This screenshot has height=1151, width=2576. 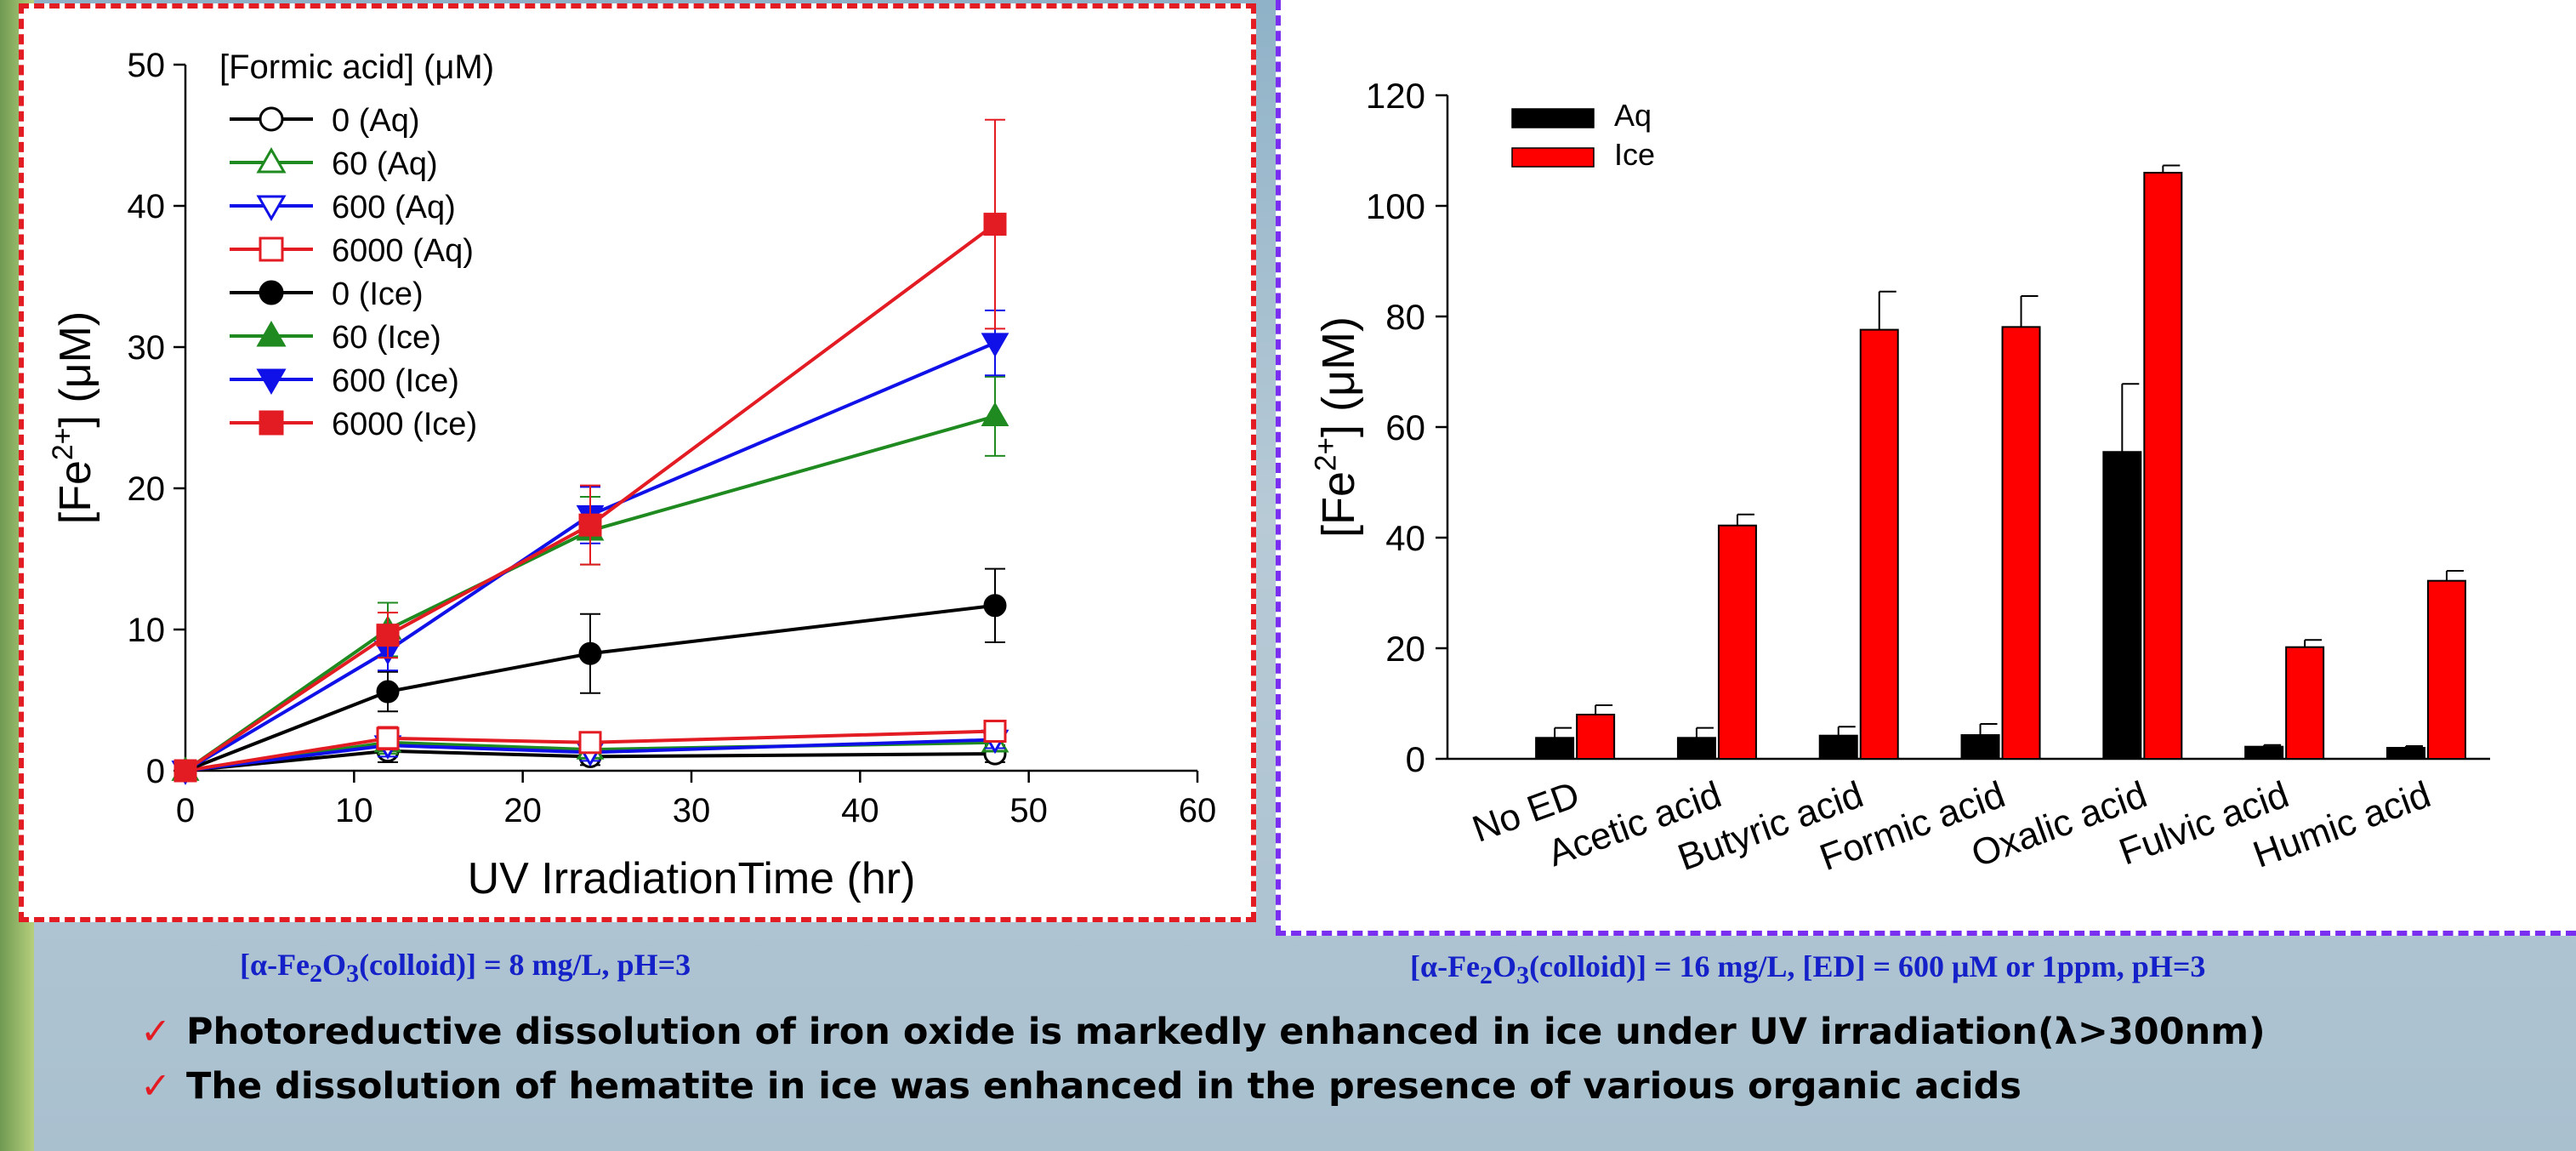 What do you see at coordinates (356, 67) in the screenshot?
I see `legend-title: [Formic acid] (μM)` at bounding box center [356, 67].